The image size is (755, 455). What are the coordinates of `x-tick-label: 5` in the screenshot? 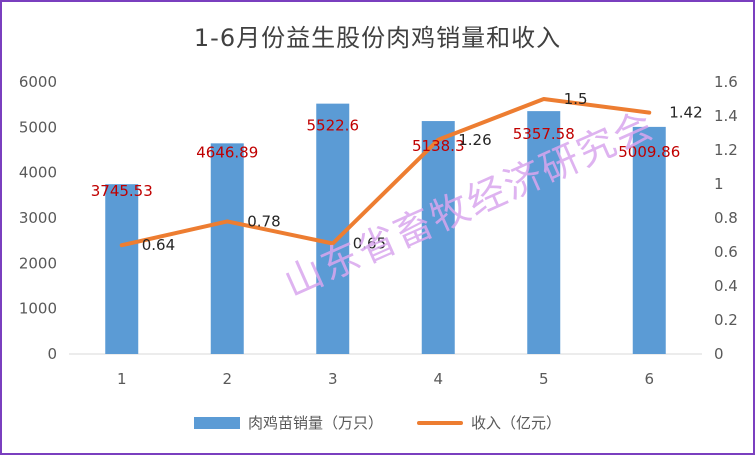 It's located at (544, 379).